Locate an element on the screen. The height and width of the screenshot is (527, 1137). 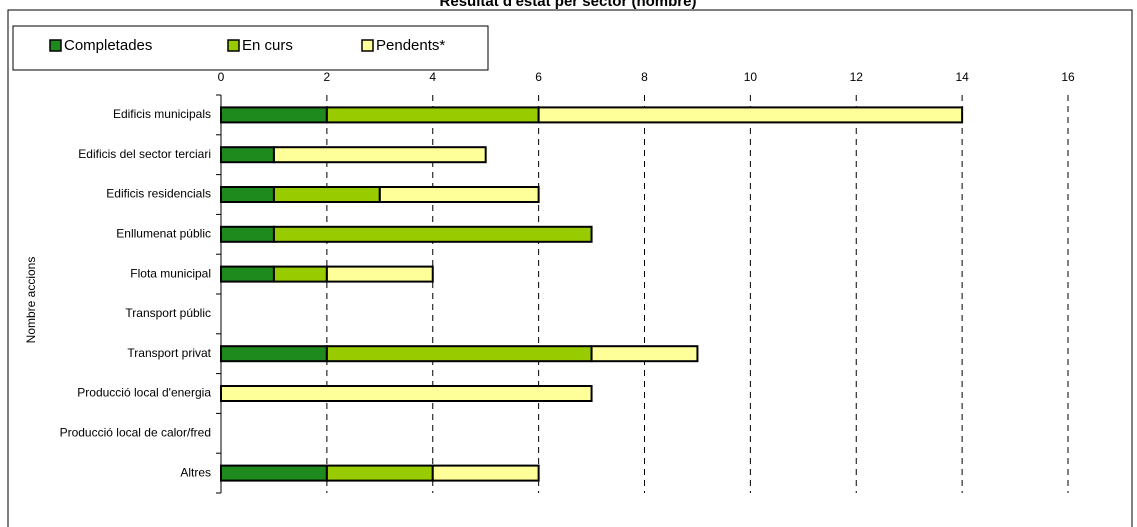
y-tick-label: Producció local d'energia is located at coordinates (144, 393).